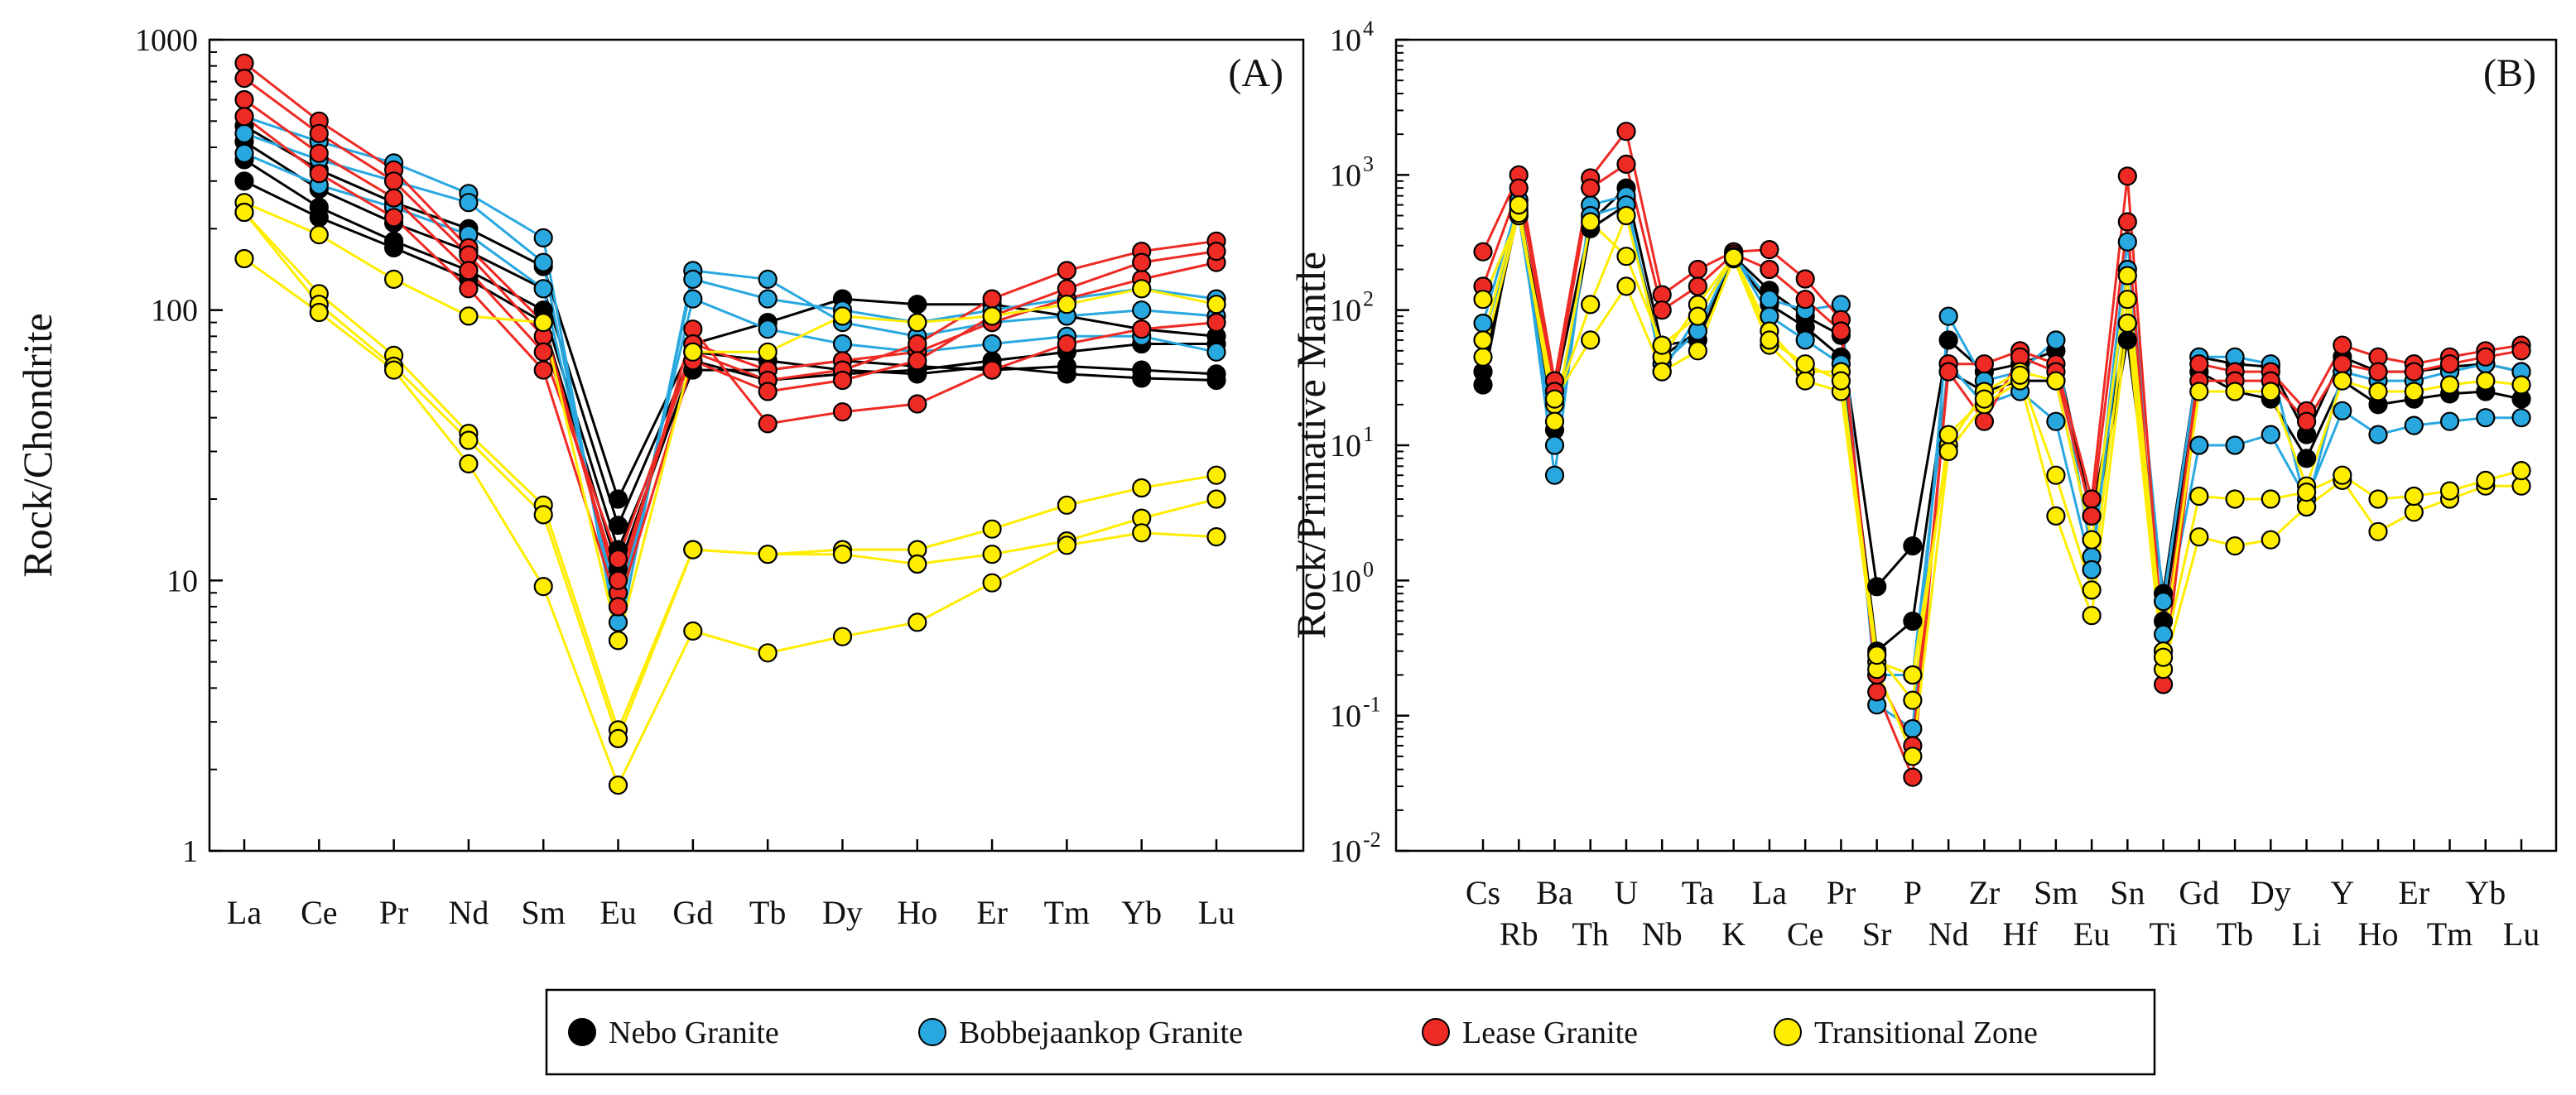 The width and height of the screenshot is (2576, 1095). I want to click on x-tick-label: Ce, so click(319, 912).